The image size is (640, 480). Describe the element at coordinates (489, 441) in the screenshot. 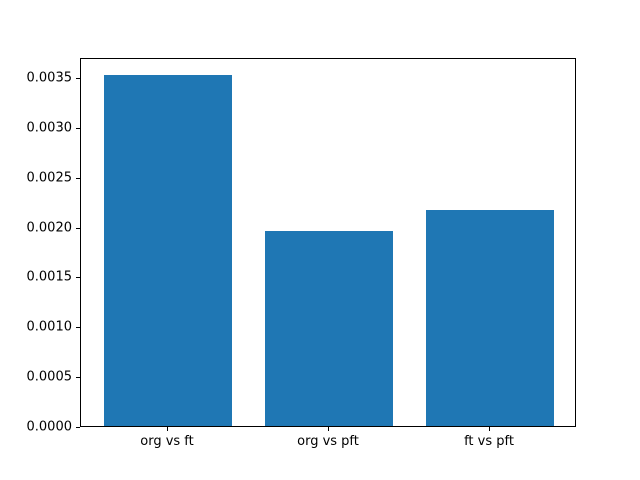

I see `x-tick-label: ft vs pft` at that location.